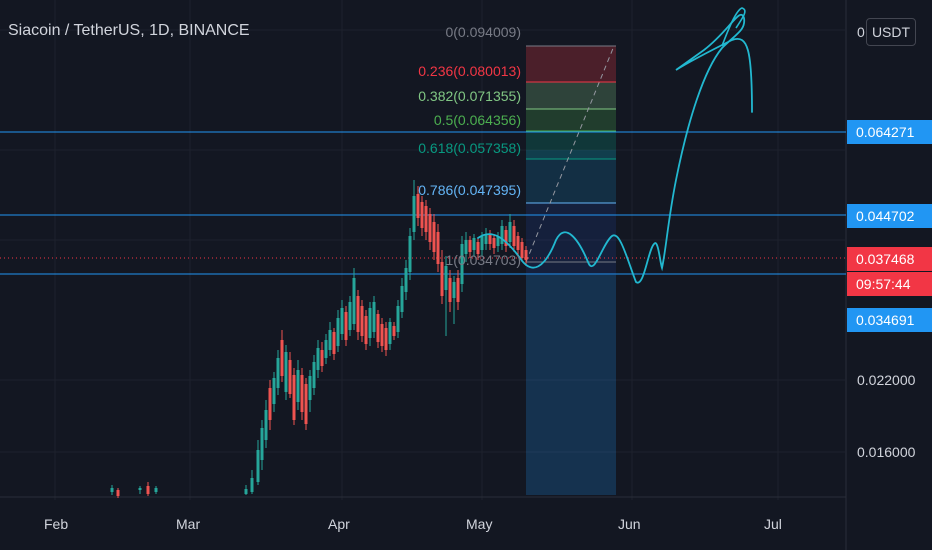 Image resolution: width=932 pixels, height=550 pixels. What do you see at coordinates (571, 385) in the screenshot?
I see `position-zone` at bounding box center [571, 385].